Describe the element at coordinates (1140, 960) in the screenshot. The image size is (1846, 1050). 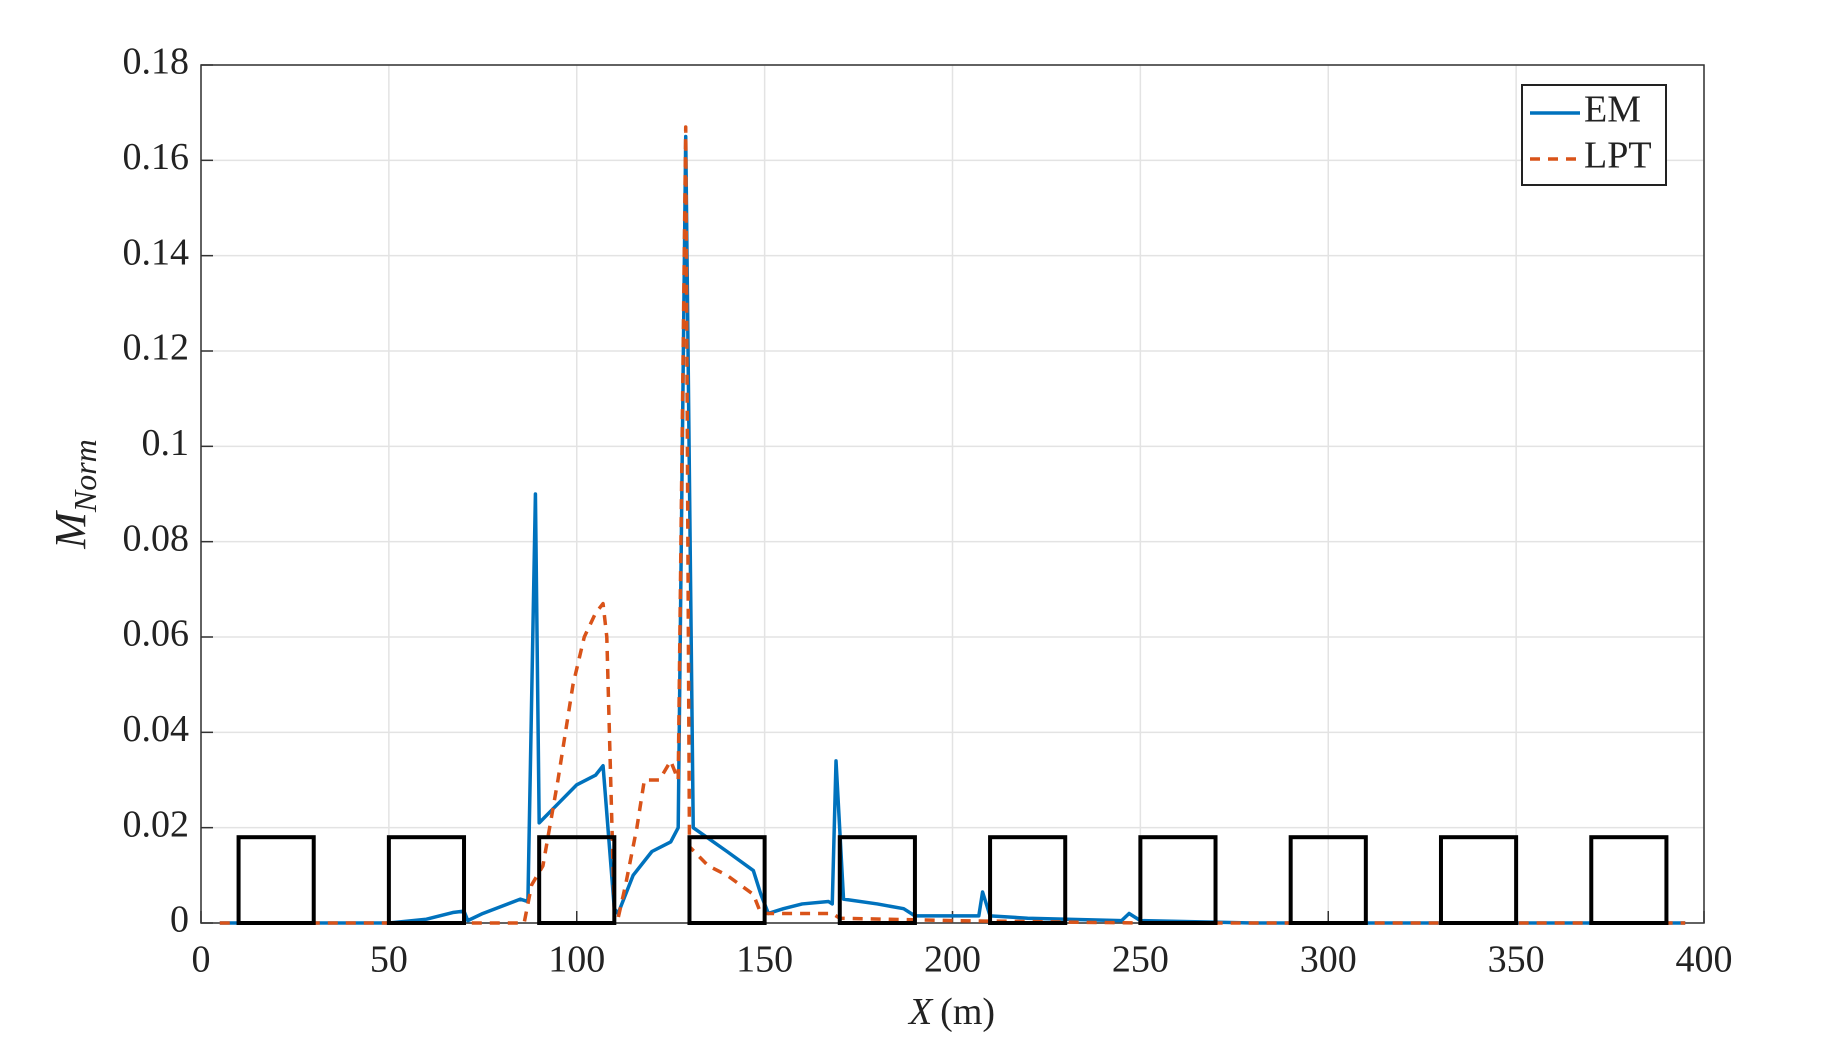
I see `x-tick-label: 250` at that location.